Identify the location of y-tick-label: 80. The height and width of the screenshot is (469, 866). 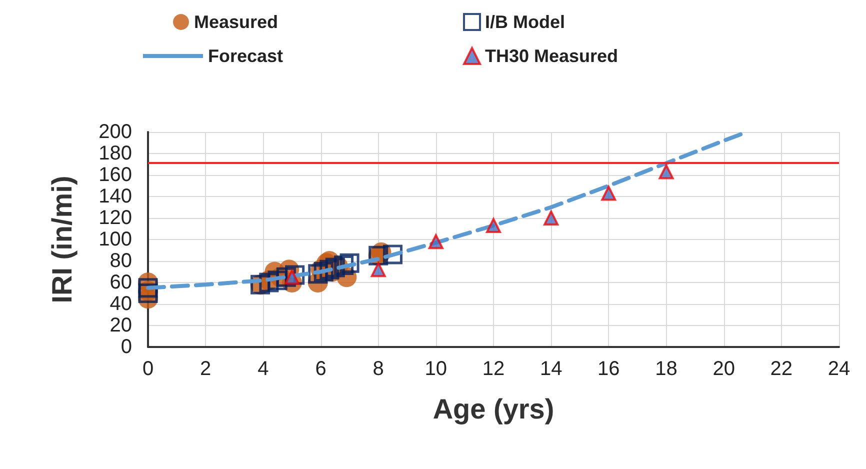
(121, 261).